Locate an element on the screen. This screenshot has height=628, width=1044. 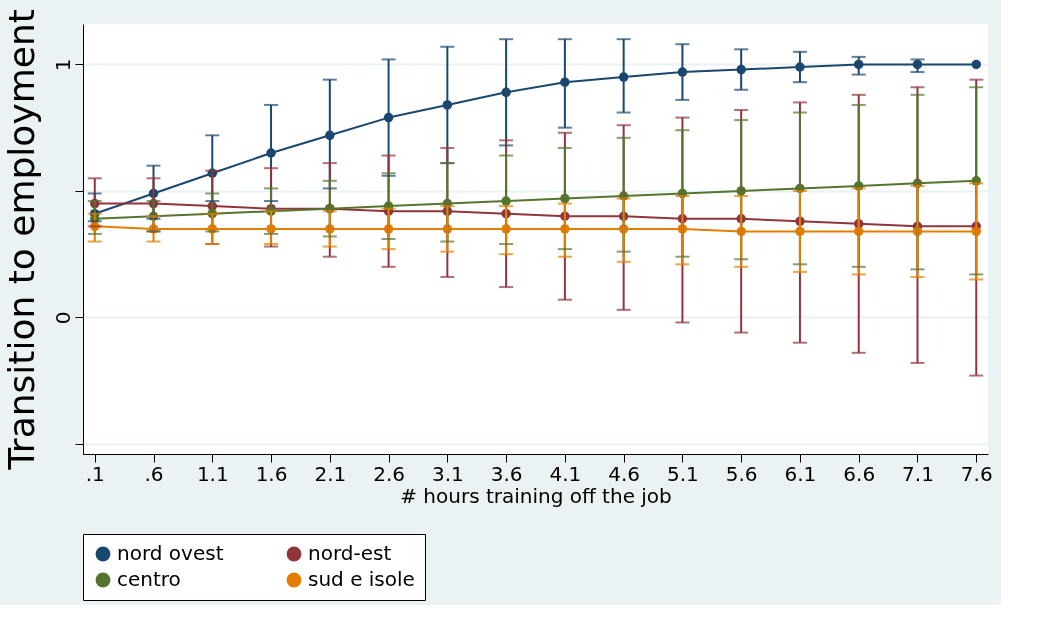
x-axis-title: # hours training off the job is located at coordinates (536, 495).